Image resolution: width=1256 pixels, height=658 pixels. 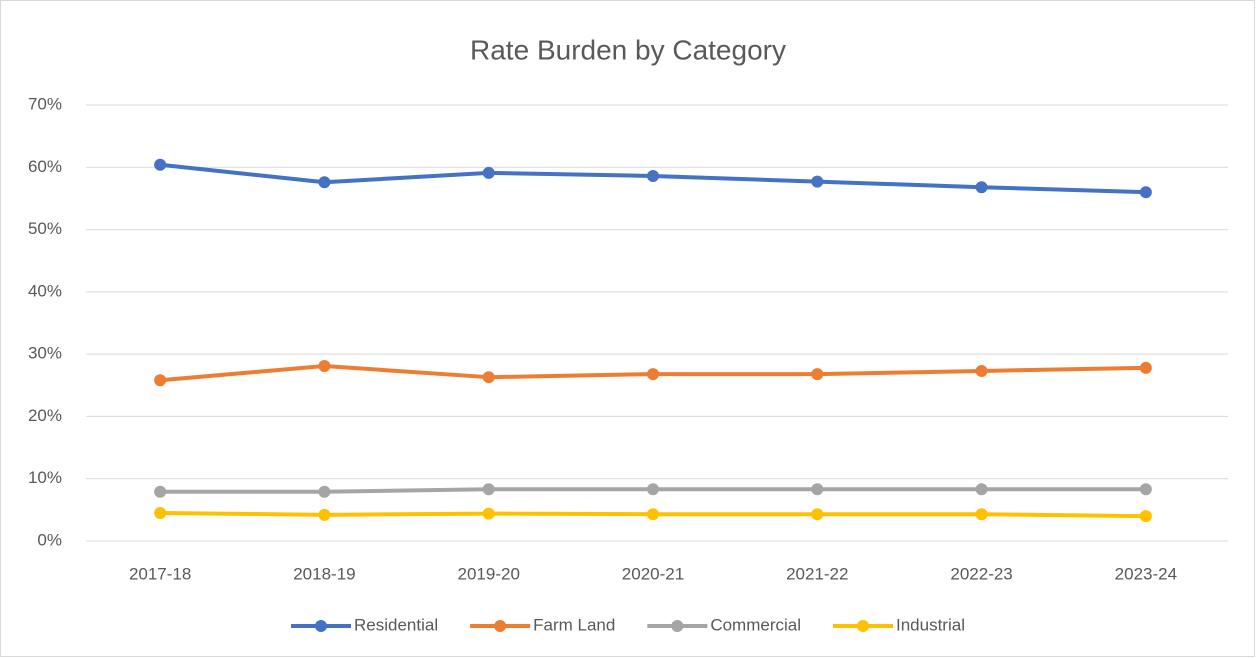 What do you see at coordinates (45, 228) in the screenshot?
I see `y-tick-label: 50%` at bounding box center [45, 228].